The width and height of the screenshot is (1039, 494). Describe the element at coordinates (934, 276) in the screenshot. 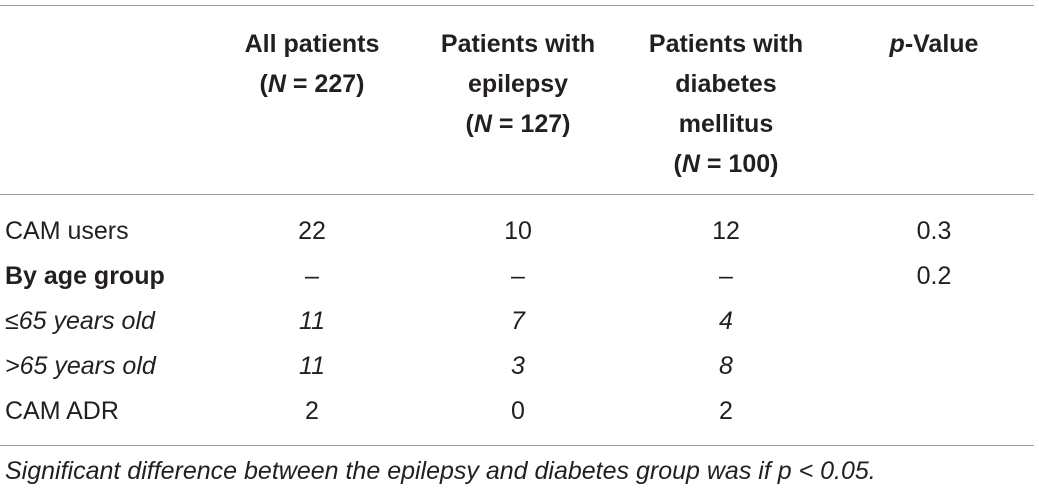

I see `table-cell: 0.2` at that location.